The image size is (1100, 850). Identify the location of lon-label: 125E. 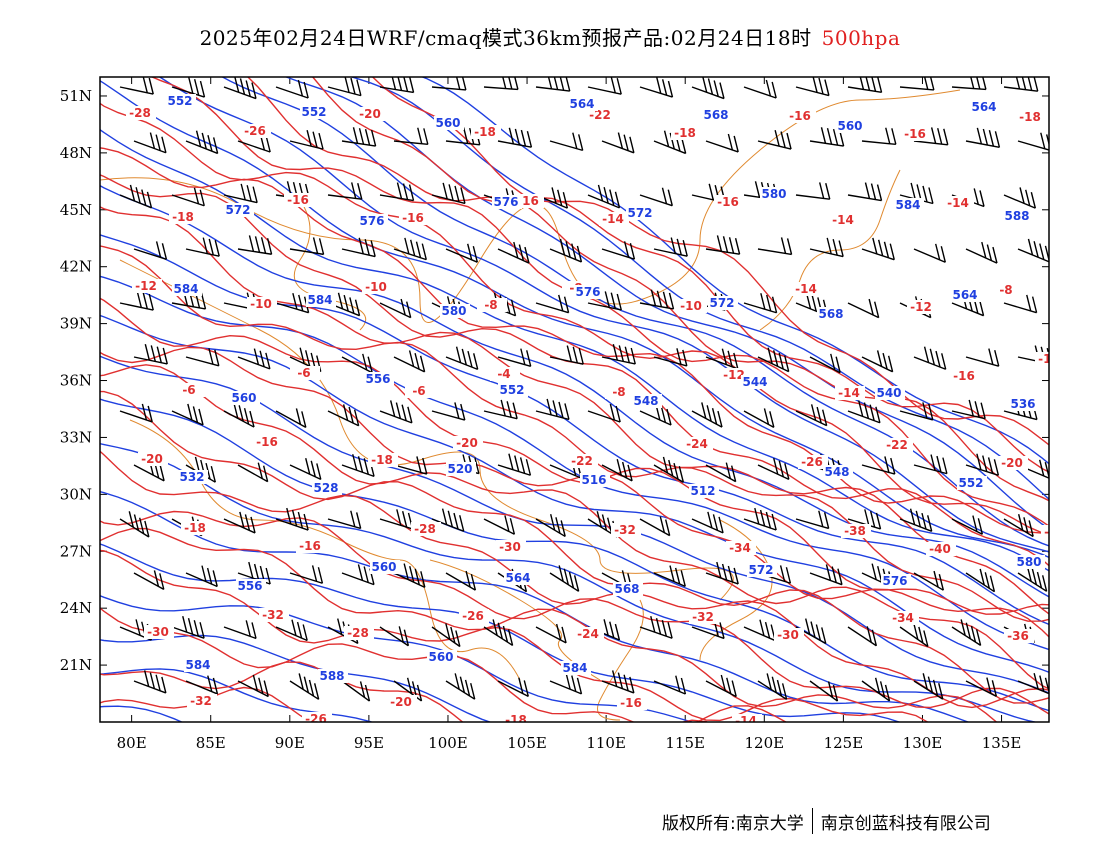
(844, 743).